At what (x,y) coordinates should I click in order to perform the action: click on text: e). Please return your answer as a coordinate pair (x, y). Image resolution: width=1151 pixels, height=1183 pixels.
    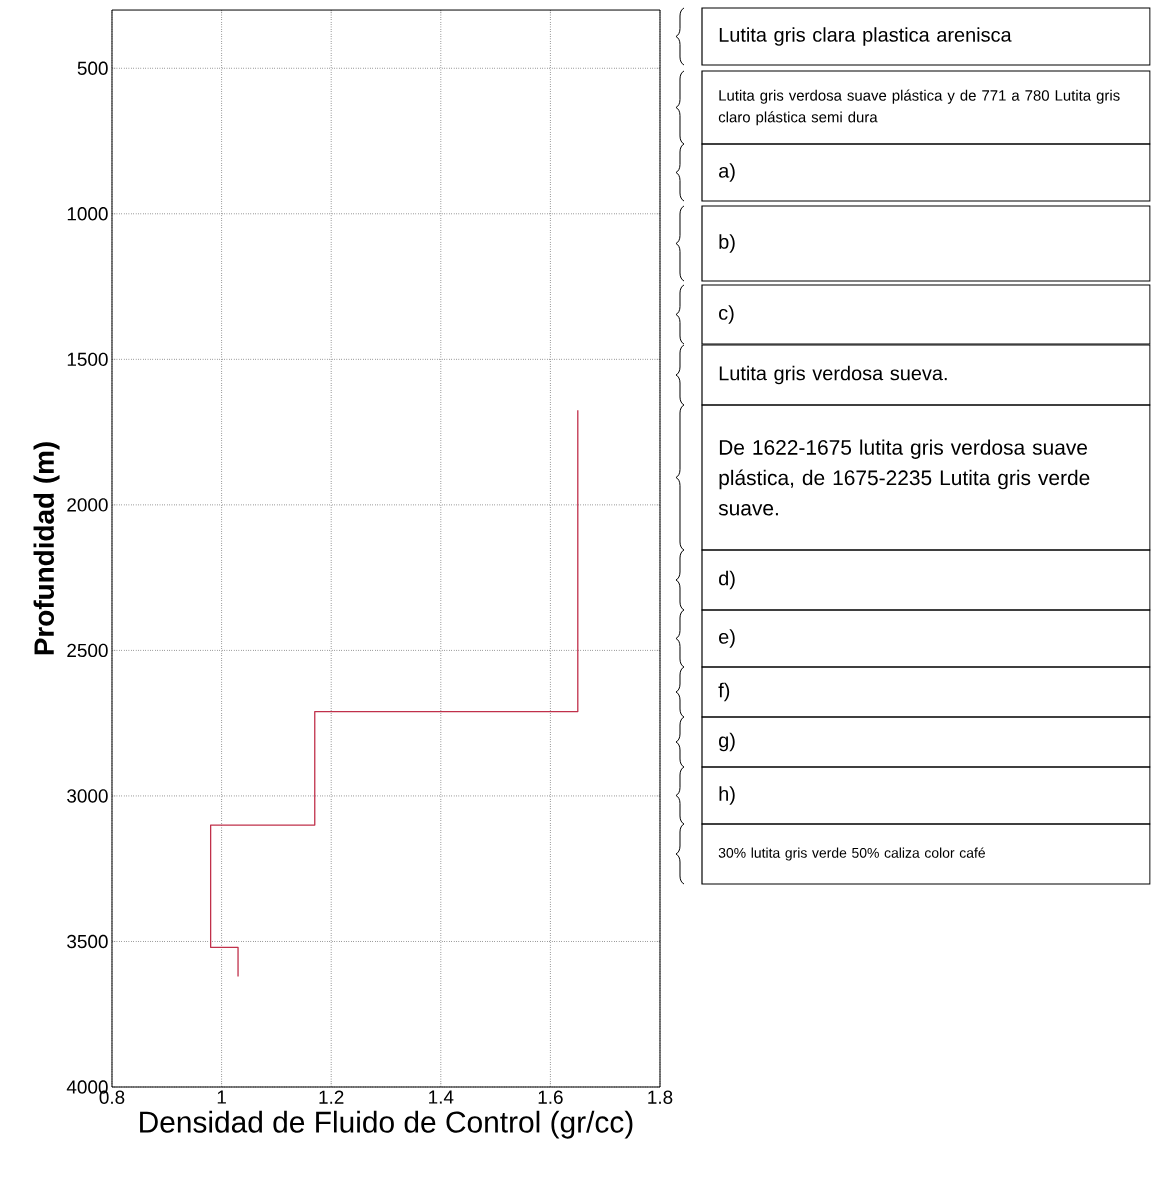
    Looking at the image, I should click on (727, 638).